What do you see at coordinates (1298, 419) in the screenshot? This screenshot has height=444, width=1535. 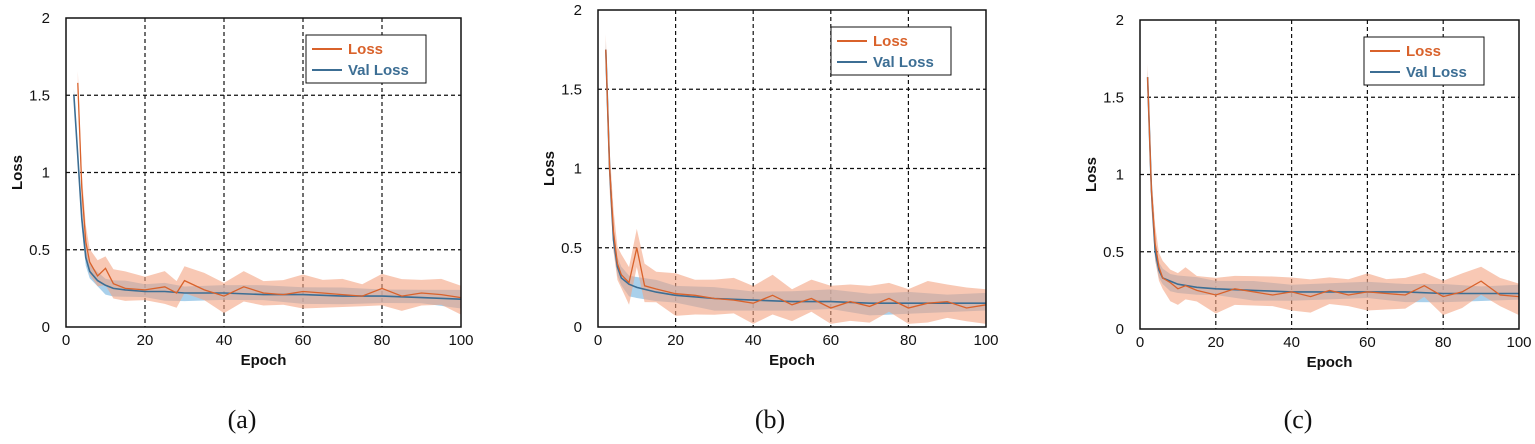 I see `caption-c: (c)` at bounding box center [1298, 419].